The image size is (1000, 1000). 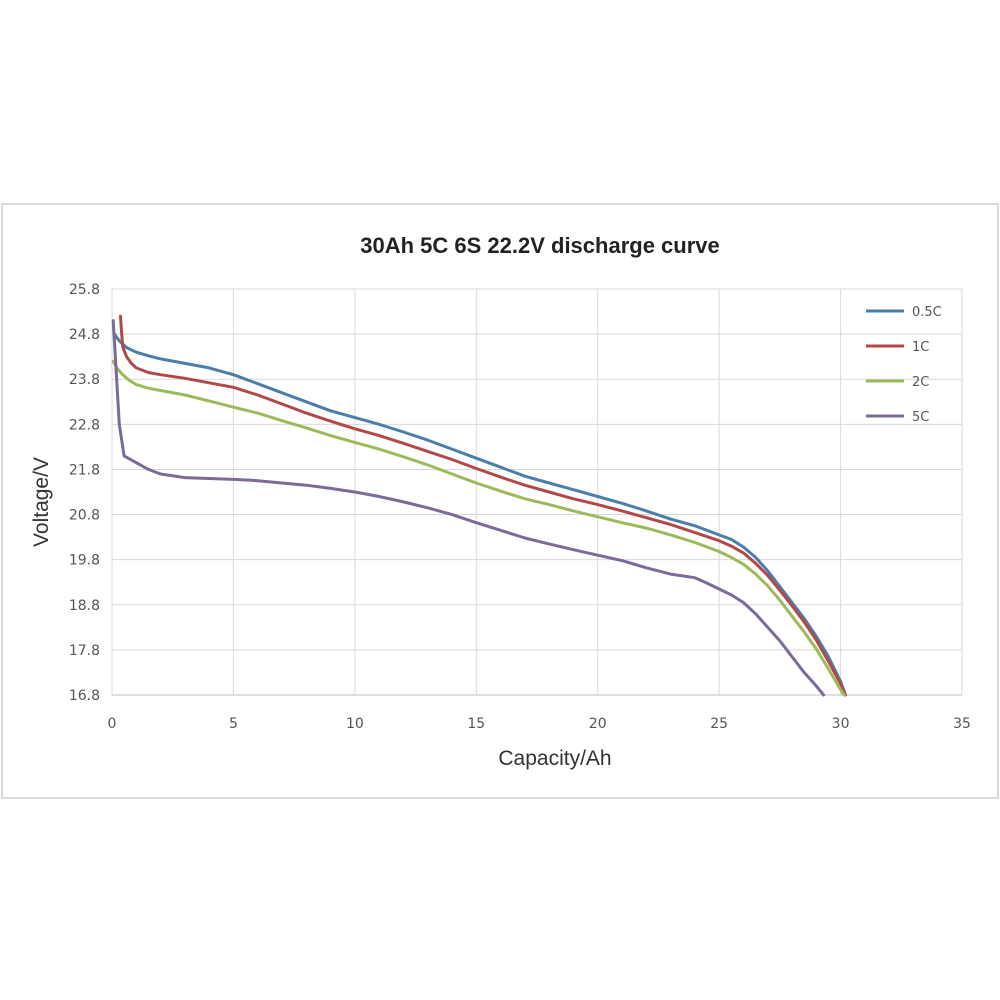 What do you see at coordinates (904, 365) in the screenshot?
I see `legend: 0.5C 1C 2C 5C` at bounding box center [904, 365].